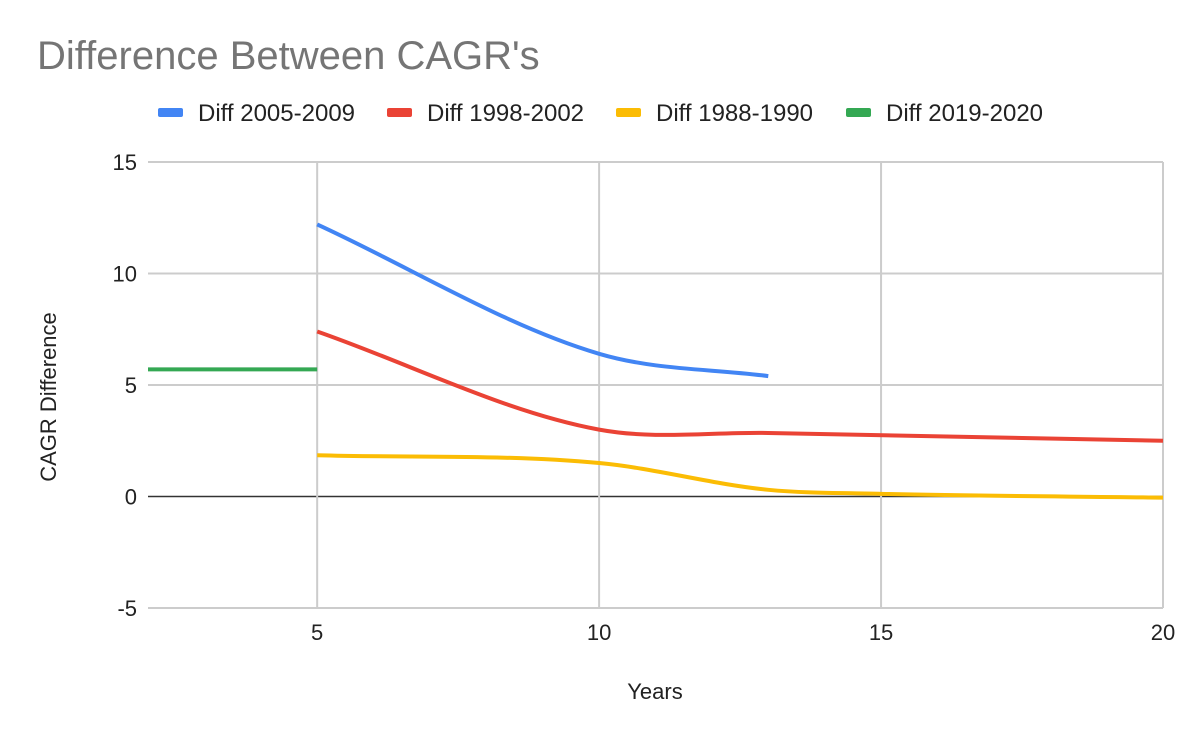 The image size is (1200, 742). Describe the element at coordinates (740, 386) in the screenshot. I see `series-line-diff-1998-2002` at that location.